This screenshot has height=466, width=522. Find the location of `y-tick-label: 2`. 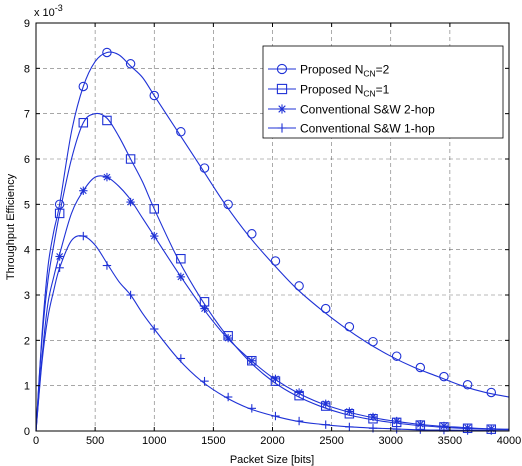

y-tick-label: 2 is located at coordinates (27, 341).